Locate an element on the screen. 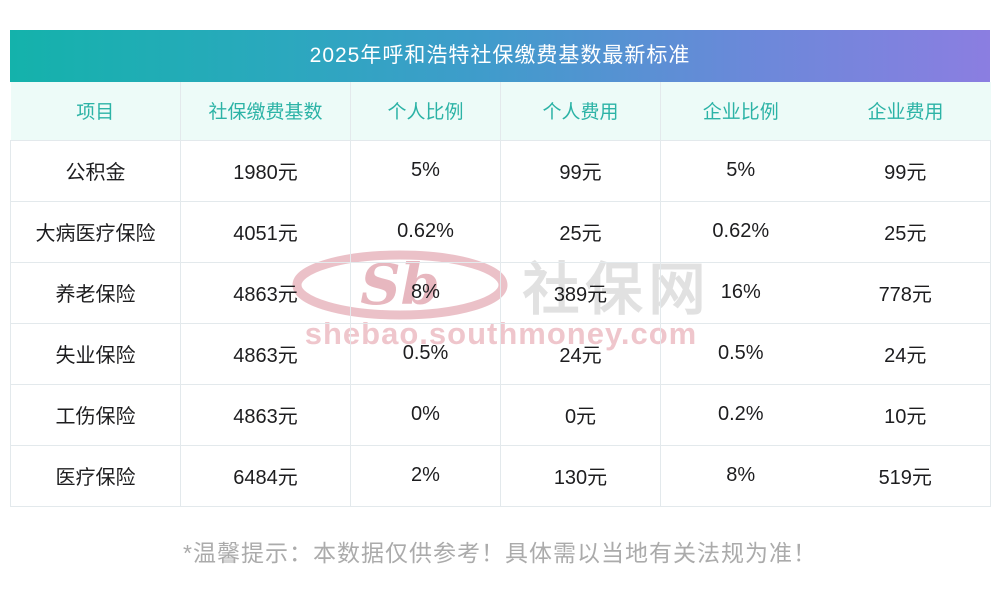 Image resolution: width=1000 pixels, height=612 pixels. cell-personal-fee: 130元 is located at coordinates (580, 475).